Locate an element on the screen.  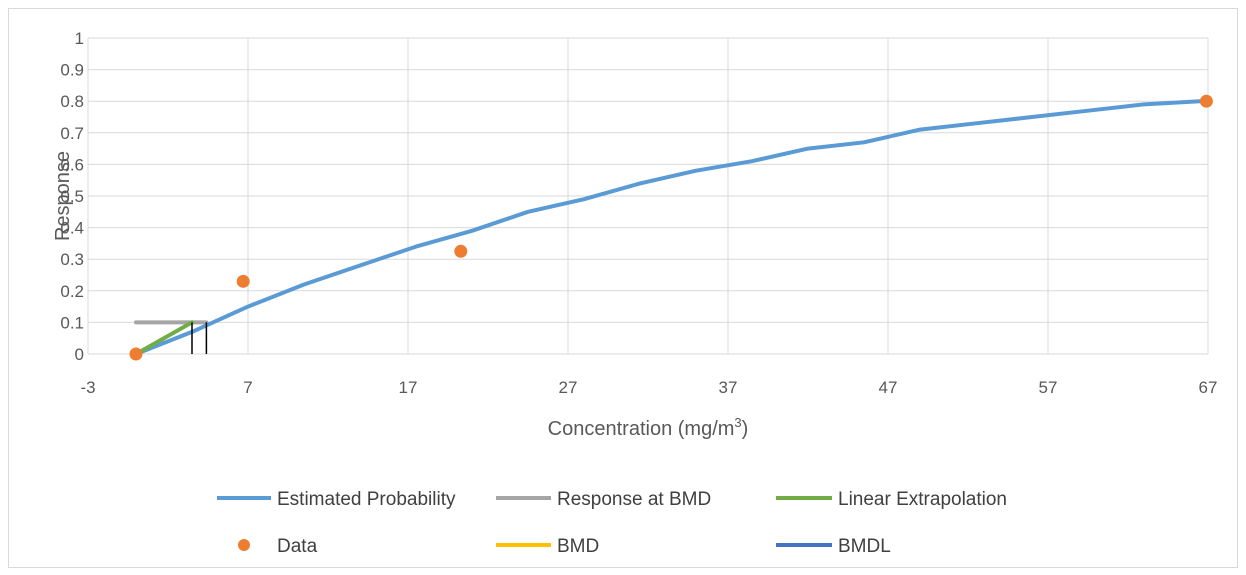
x-axis-title-suffix: ) is located at coordinates (745, 429).